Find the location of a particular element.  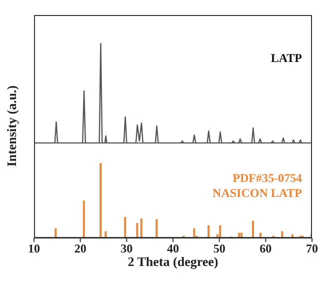

x-tick-label: 40 is located at coordinates (173, 249).